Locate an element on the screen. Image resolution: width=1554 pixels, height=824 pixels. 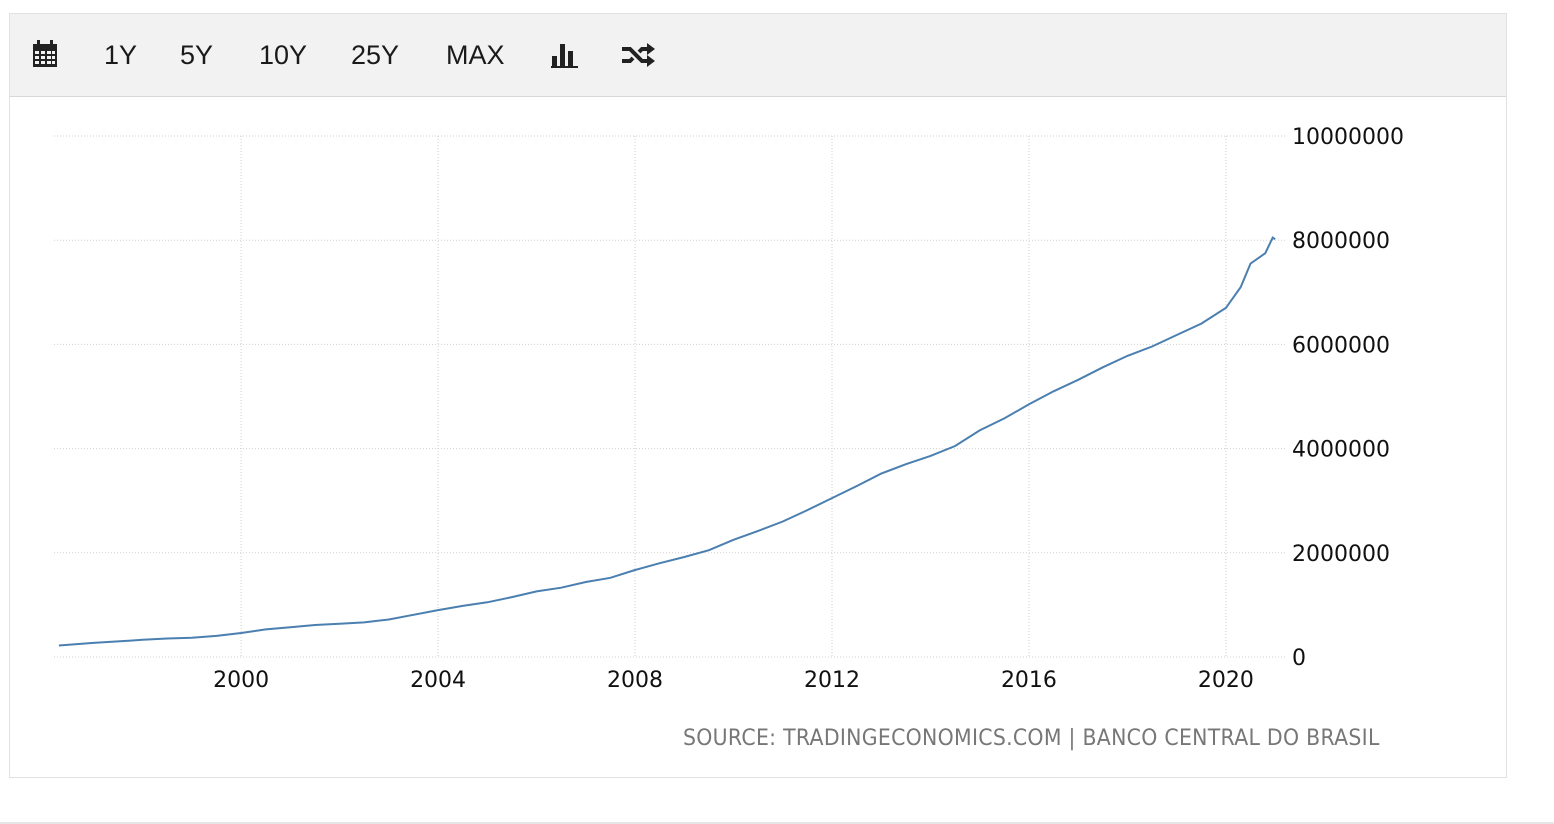
x-tick-label: 2004 is located at coordinates (438, 680).